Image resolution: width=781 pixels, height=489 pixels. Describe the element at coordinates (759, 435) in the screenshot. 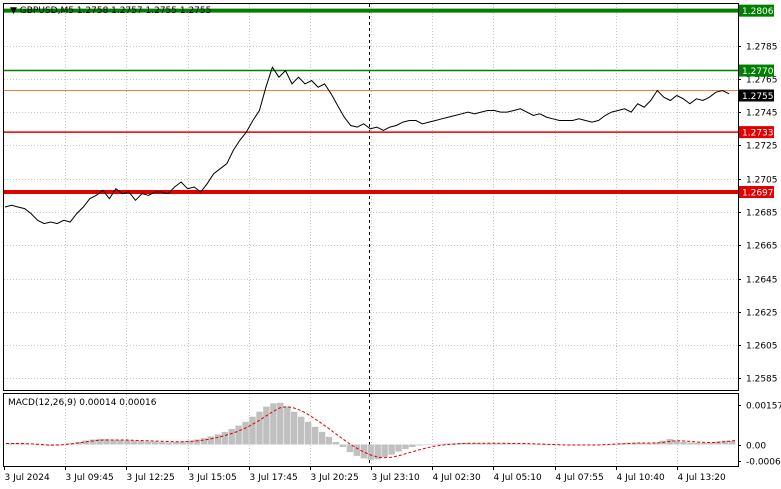

I see `macd-axis: 0.00157 0.00 -0.00065` at that location.